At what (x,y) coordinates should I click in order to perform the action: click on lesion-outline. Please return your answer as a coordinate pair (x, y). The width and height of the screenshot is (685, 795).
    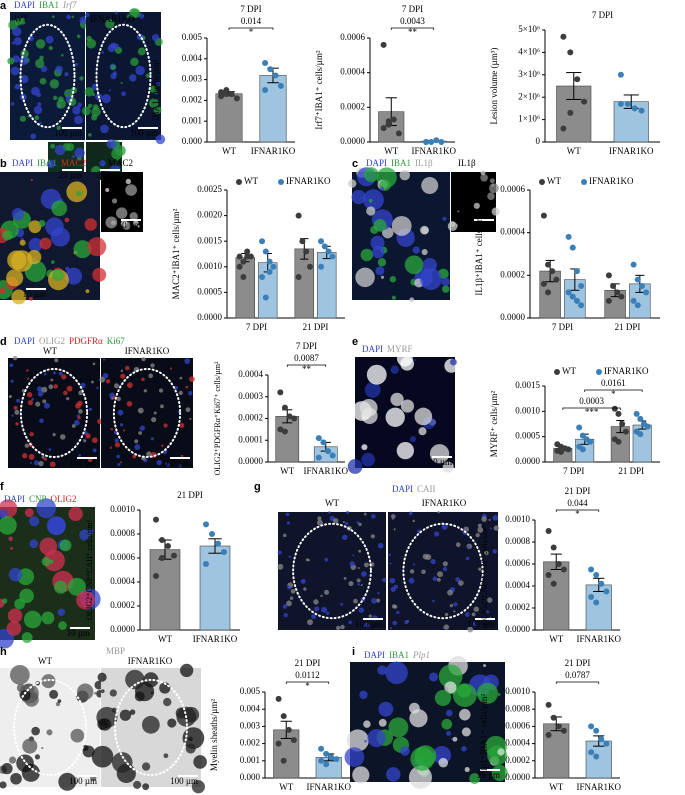
    Looking at the image, I should click on (50, 727).